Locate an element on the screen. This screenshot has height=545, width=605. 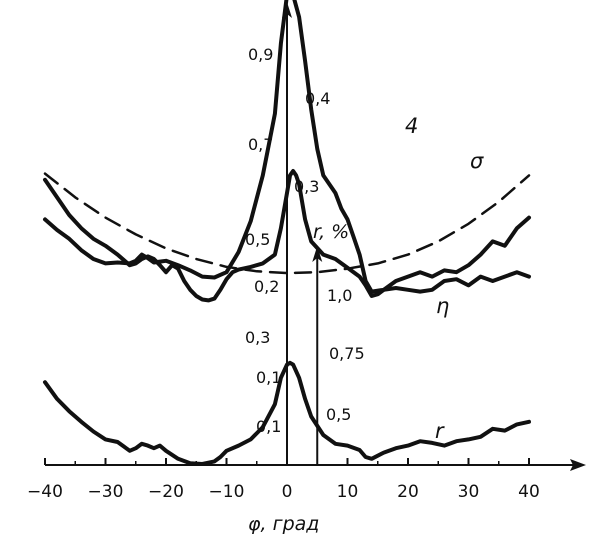
x-tick-label: 20 is located at coordinates (408, 492).